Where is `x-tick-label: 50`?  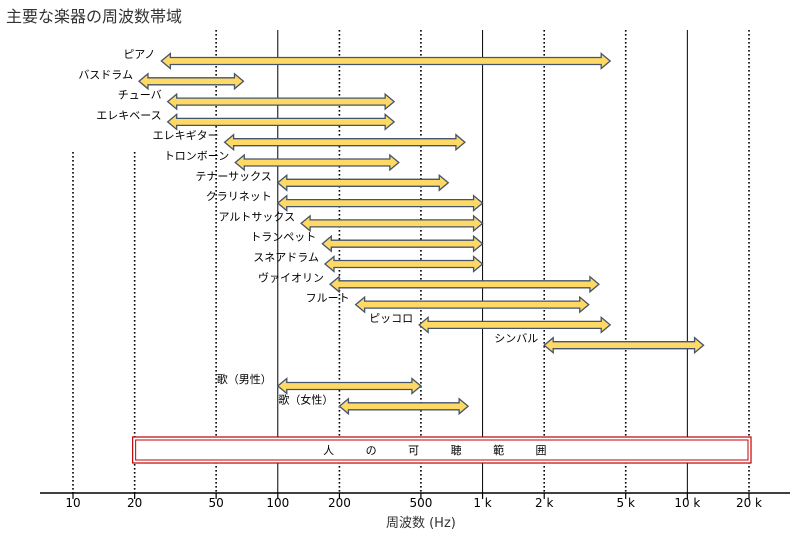
x-tick-label: 50 is located at coordinates (215, 503).